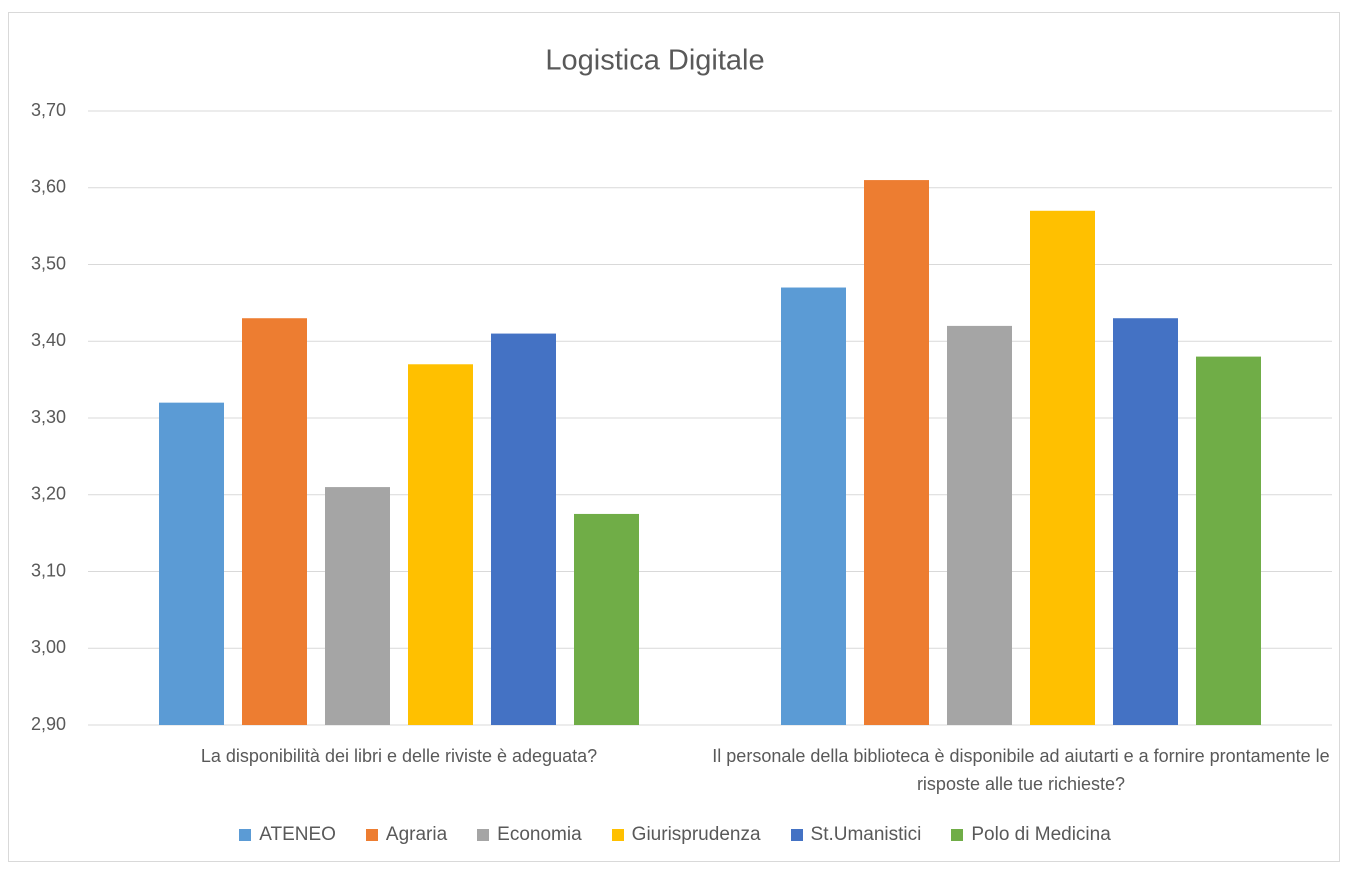  What do you see at coordinates (297, 834) in the screenshot?
I see `legend-label: ATENEO` at bounding box center [297, 834].